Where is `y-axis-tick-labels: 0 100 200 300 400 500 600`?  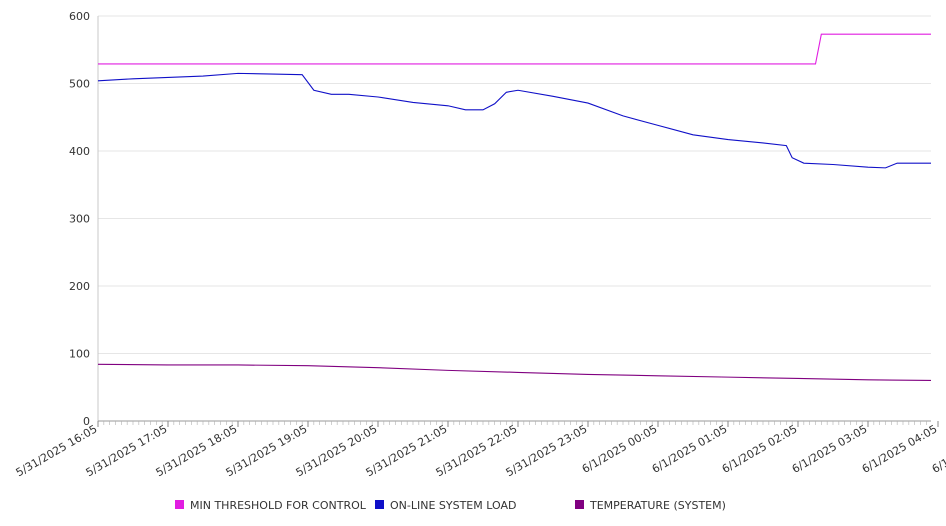 y-axis-tick-labels: 0 100 200 300 400 500 600 is located at coordinates (79, 219).